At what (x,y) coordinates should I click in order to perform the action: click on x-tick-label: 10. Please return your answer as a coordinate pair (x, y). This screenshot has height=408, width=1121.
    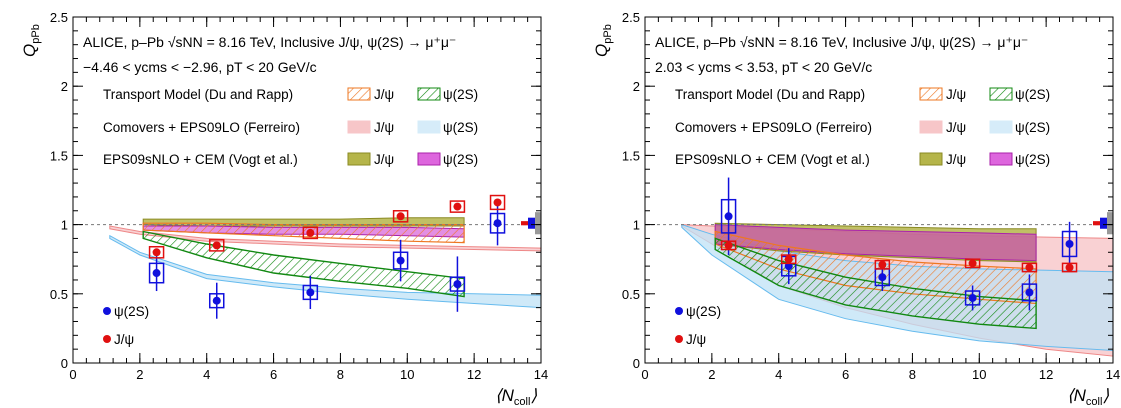
    Looking at the image, I should click on (407, 374).